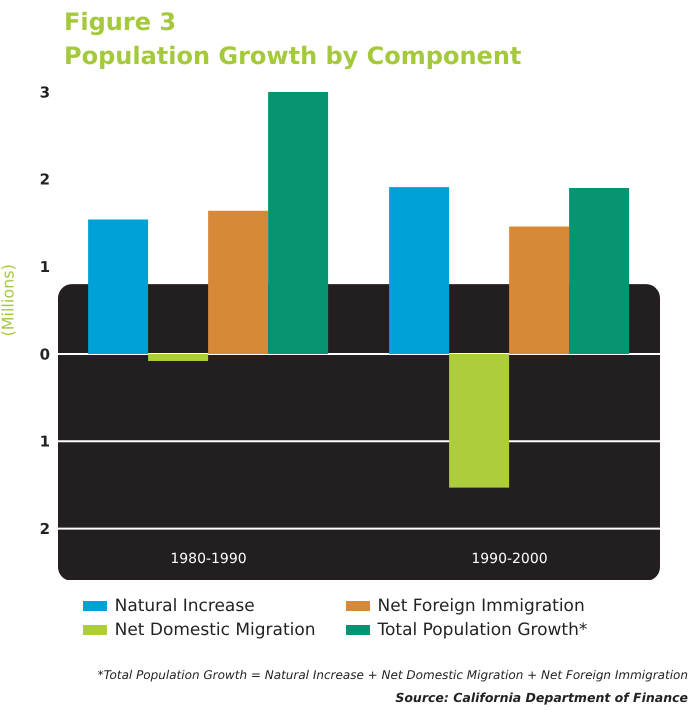 This screenshot has width=694, height=728. I want to click on legend-label: Total Population Growth*, so click(482, 630).